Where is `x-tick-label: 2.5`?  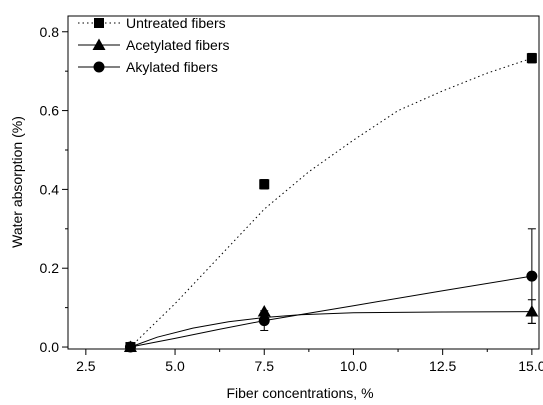
x-tick-label: 2.5 is located at coordinates (86, 366).